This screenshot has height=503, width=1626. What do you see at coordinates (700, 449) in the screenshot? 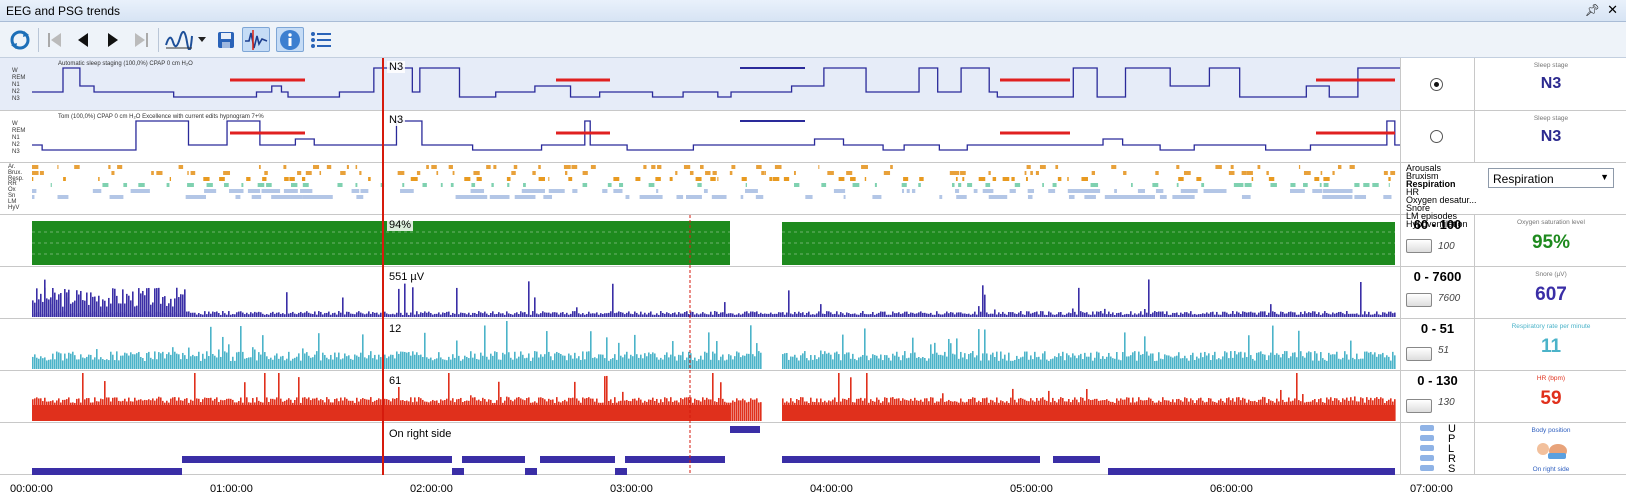
I see `position-panel` at bounding box center [700, 449].